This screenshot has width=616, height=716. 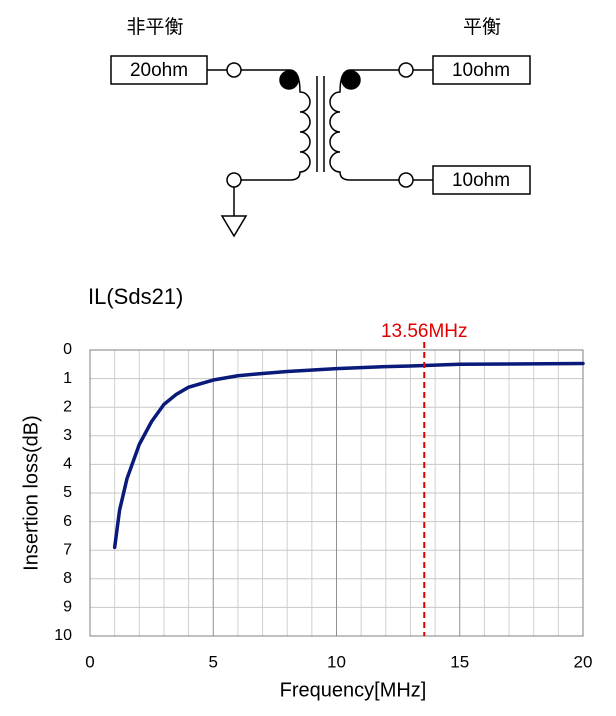 I want to click on y-tick-label: 4, so click(x=67, y=464).